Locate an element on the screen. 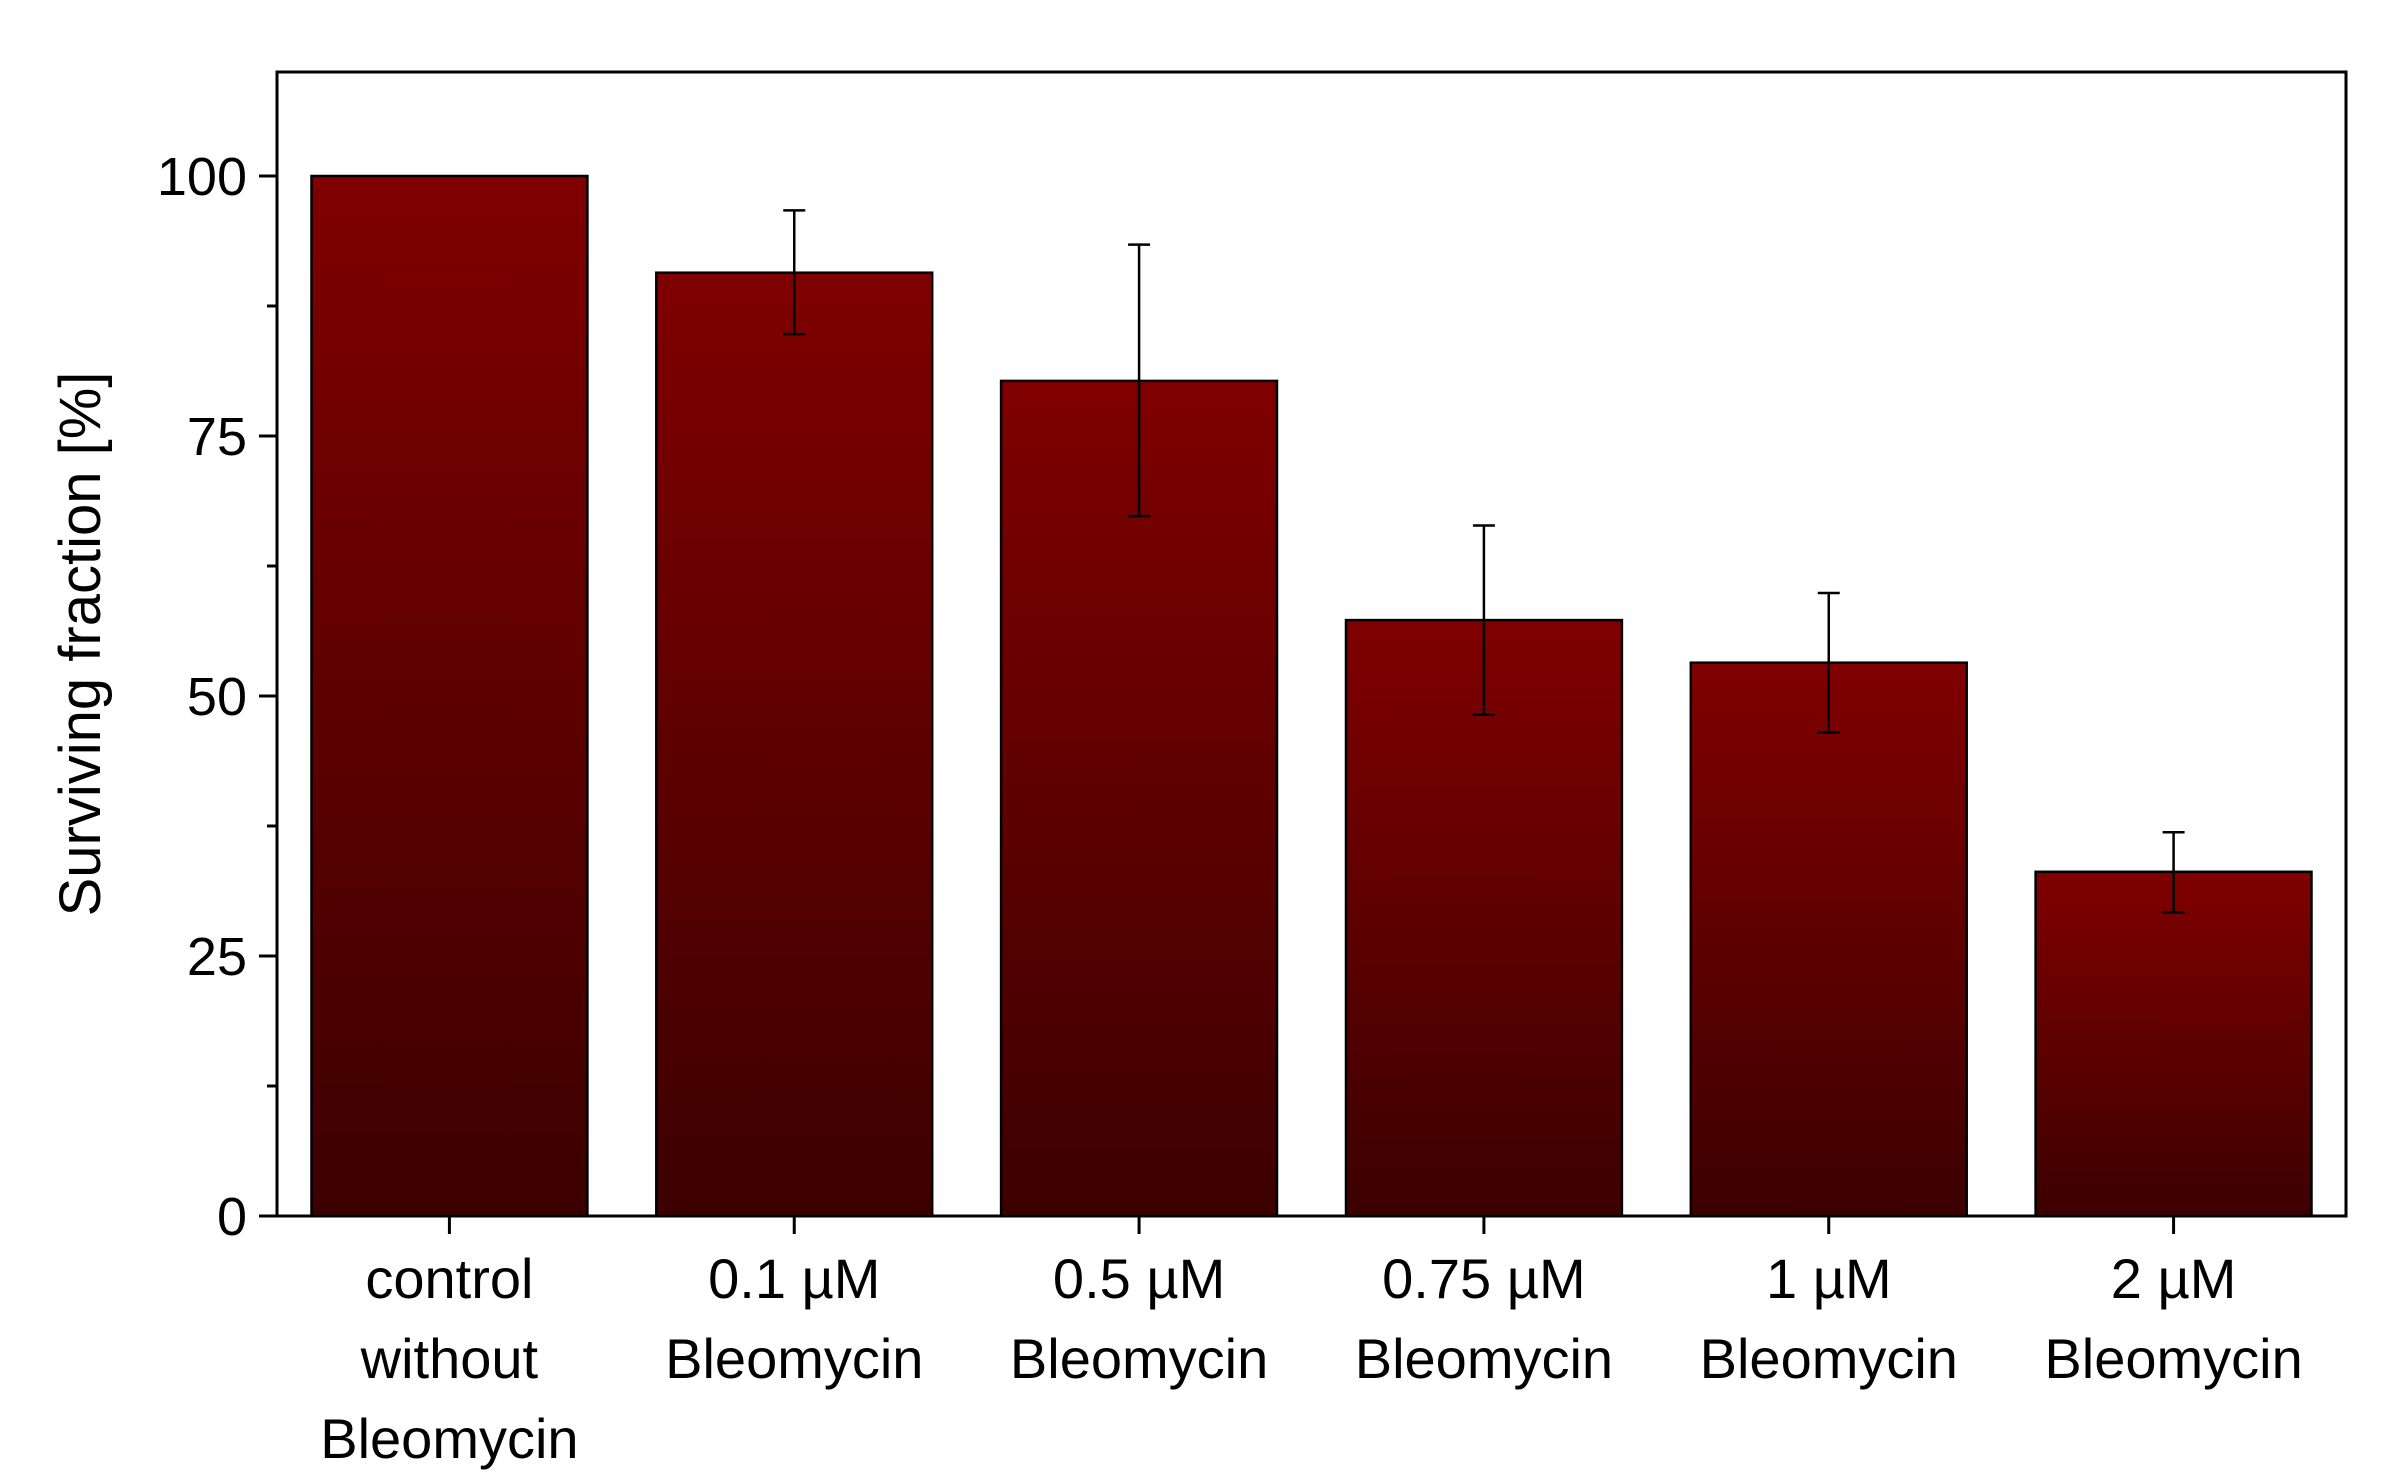 This screenshot has width=2404, height=1478. x-tick-label-3-line-1: Bleomycin is located at coordinates (1484, 1358).